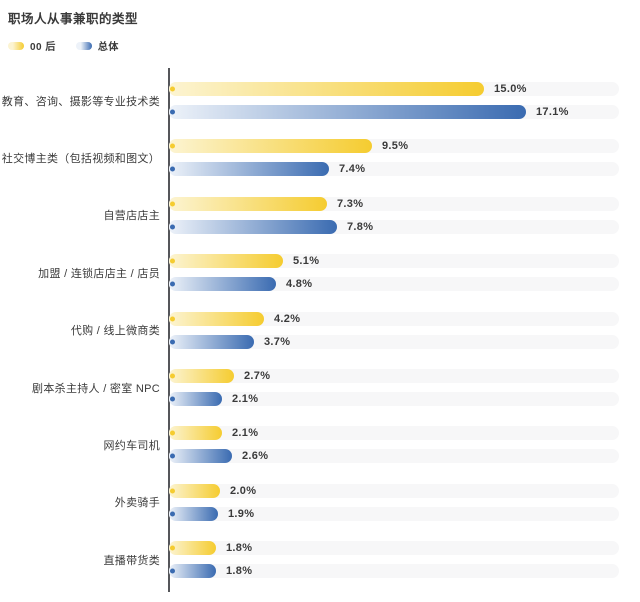 Image resolution: width=640 pixels, height=602 pixels. I want to click on value-label: 4.8%, so click(299, 284).